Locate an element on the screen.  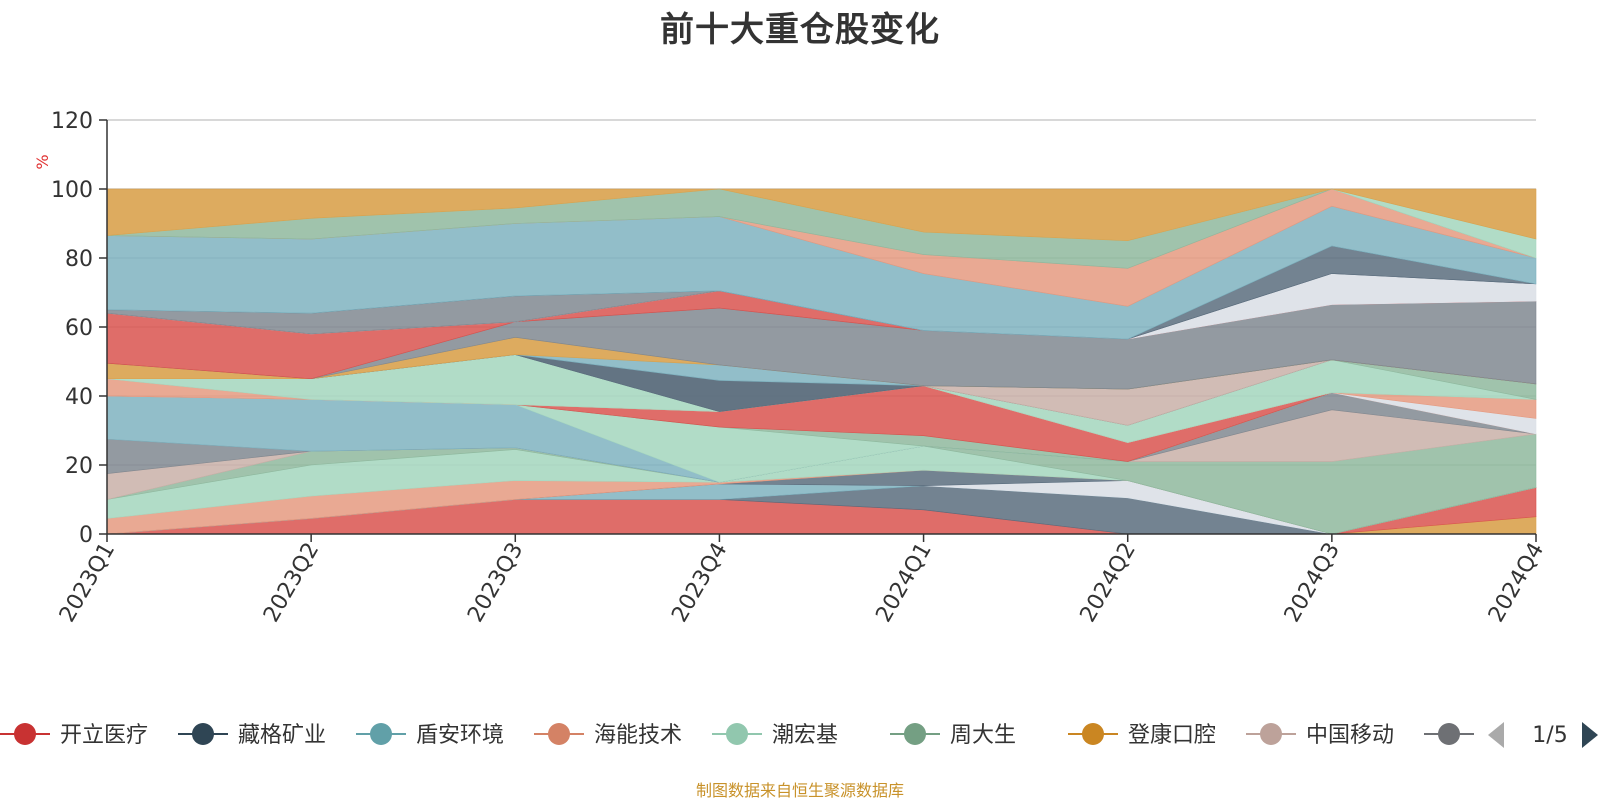
legend-item: 中国移动 is located at coordinates (1320, 735).